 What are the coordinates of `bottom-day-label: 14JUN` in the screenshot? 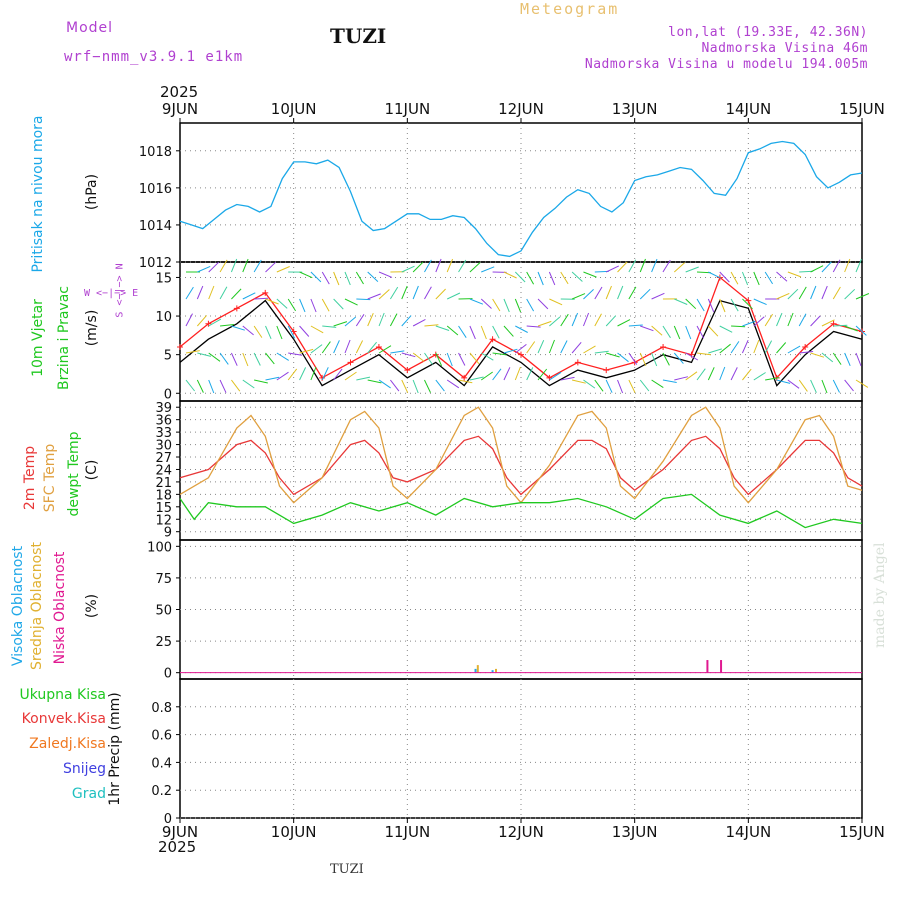 It's located at (748, 832).